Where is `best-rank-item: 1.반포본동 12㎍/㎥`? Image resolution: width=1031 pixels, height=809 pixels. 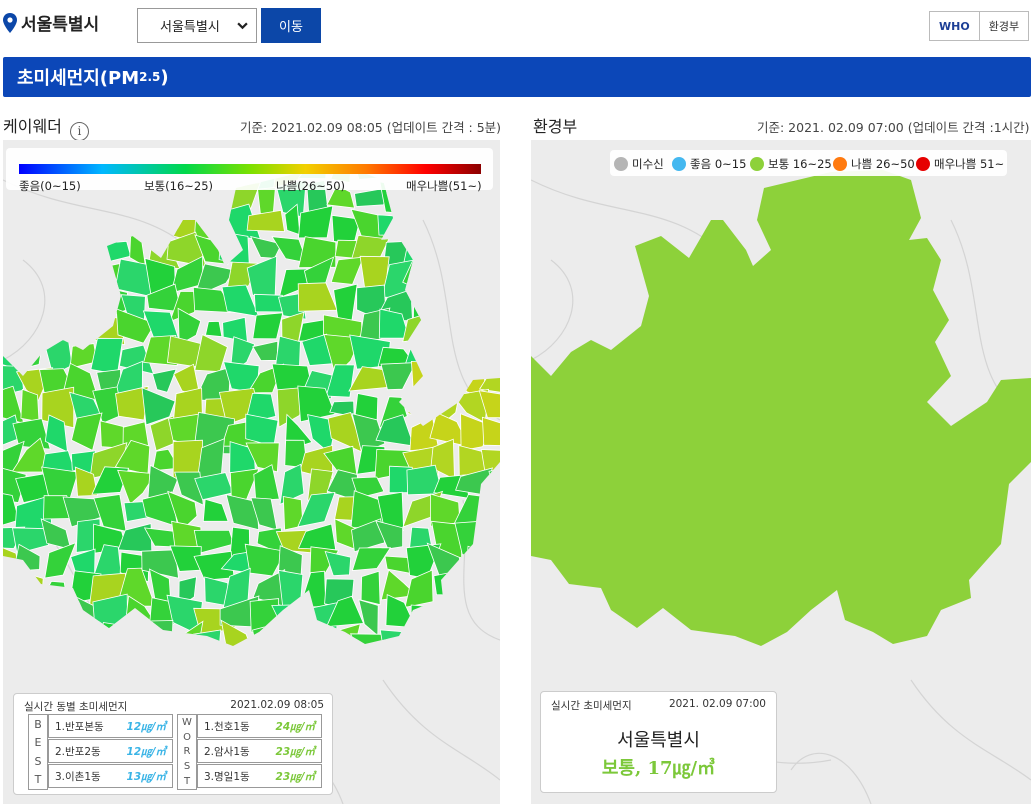
best-rank-item: 1.반포본동 12㎍/㎥ is located at coordinates (110, 726).